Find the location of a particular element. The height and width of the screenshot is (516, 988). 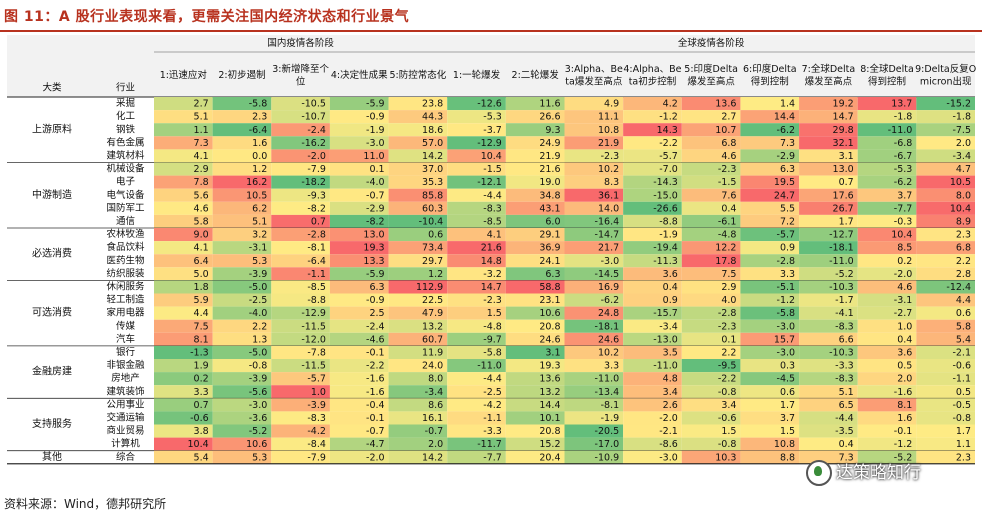

cell-value: -2.8 is located at coordinates (786, 261).